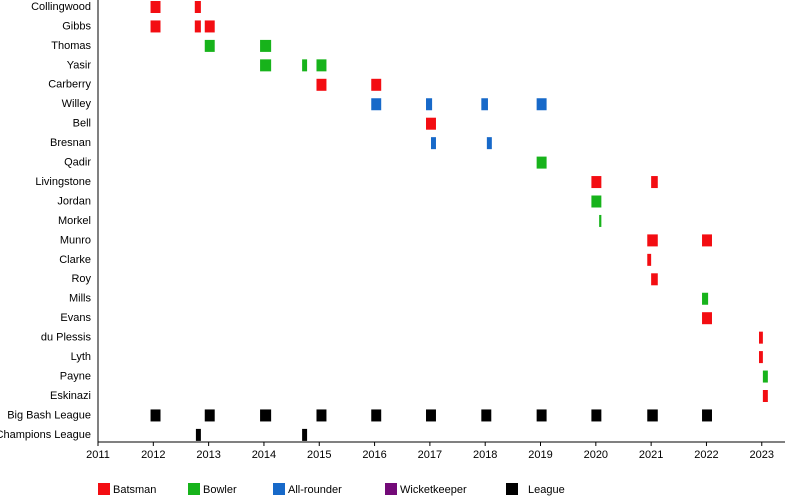 The width and height of the screenshot is (800, 500). What do you see at coordinates (208, 455) in the screenshot?
I see `x-tick-label: 2013` at bounding box center [208, 455].